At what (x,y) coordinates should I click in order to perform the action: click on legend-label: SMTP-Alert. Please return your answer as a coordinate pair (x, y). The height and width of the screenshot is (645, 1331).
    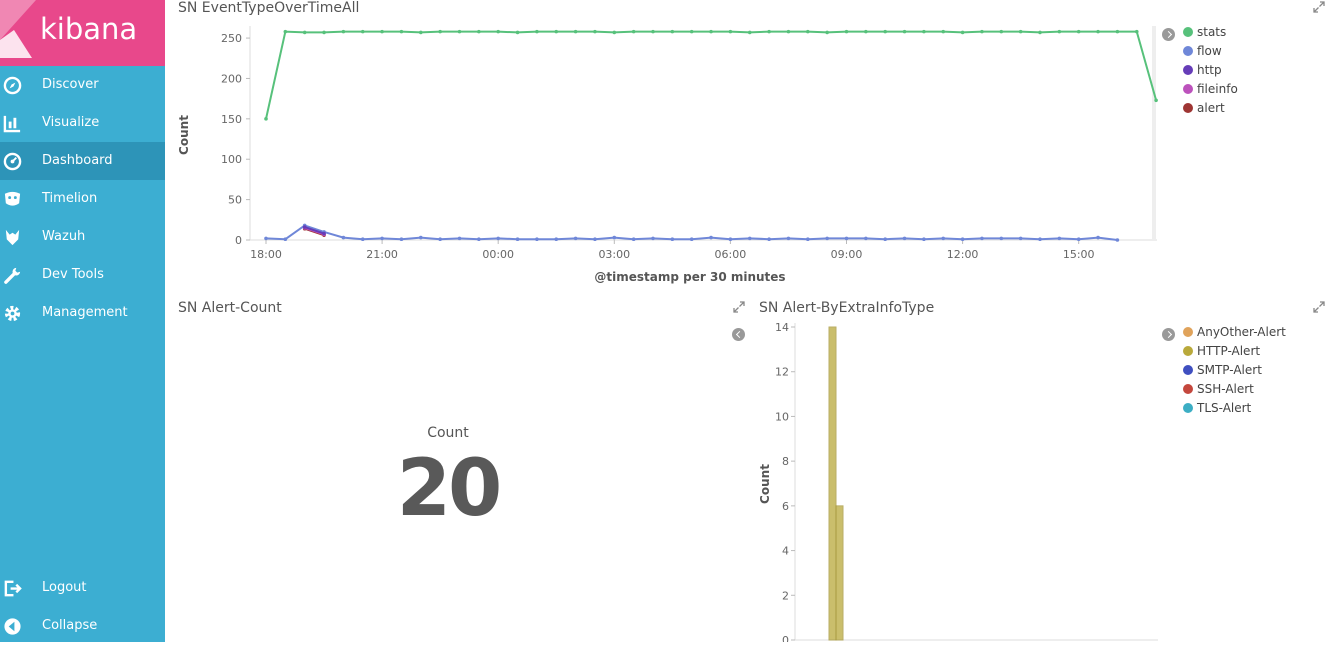
    Looking at the image, I should click on (1229, 370).